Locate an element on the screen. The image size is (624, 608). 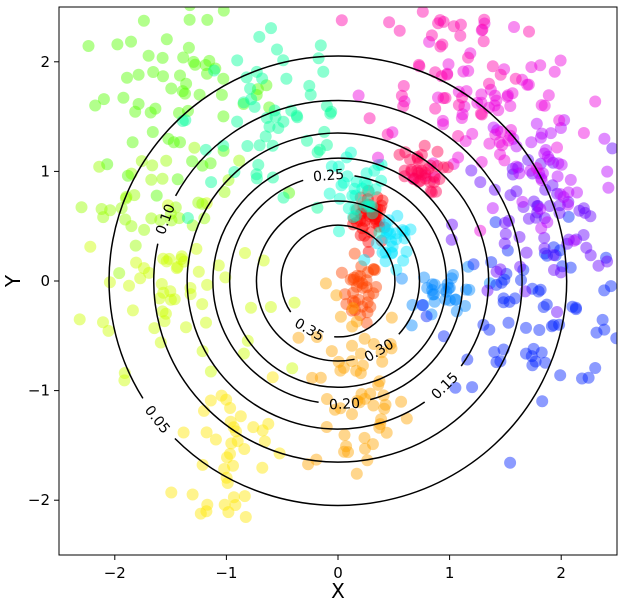
contour-line is located at coordinates (338, 281).